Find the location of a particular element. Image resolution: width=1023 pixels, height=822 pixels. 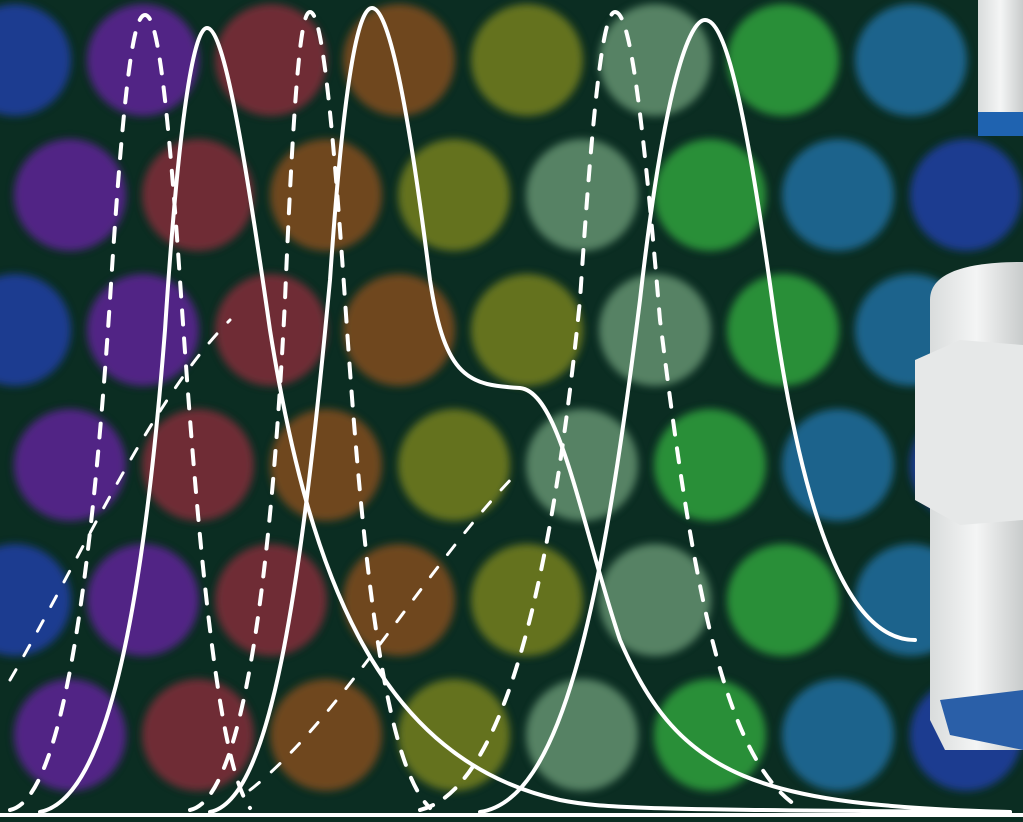

instrument-base is located at coordinates (981, 720).